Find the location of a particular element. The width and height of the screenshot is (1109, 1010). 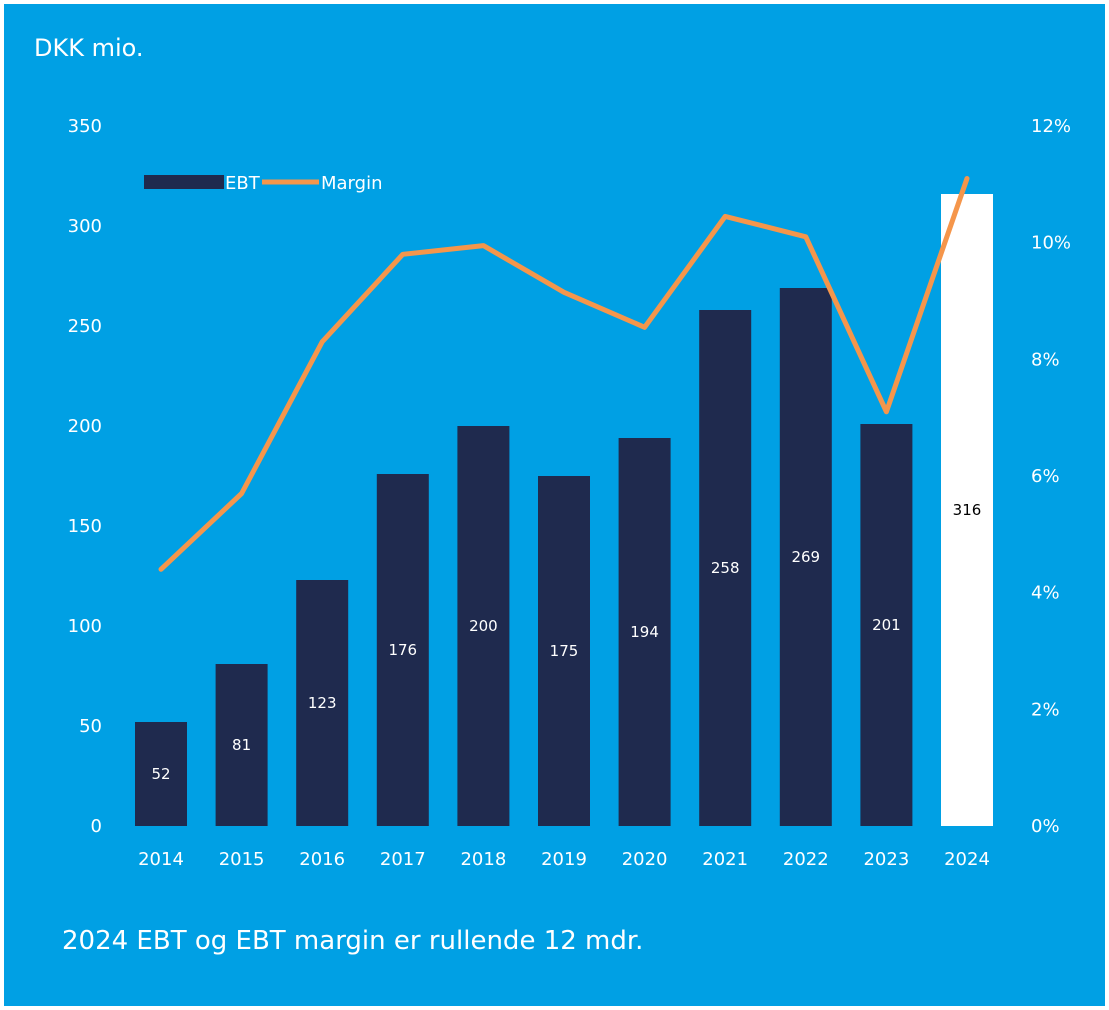

unit-label: DKK mio. is located at coordinates (89, 48).